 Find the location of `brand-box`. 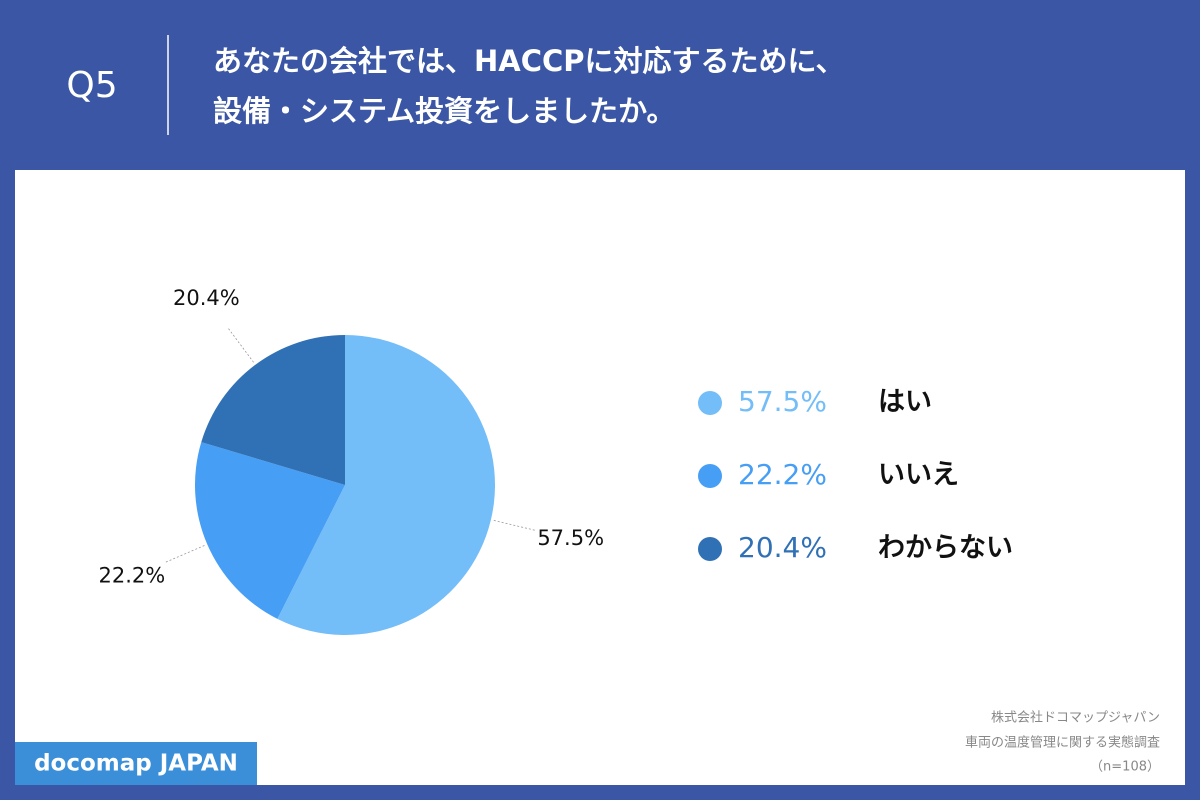

brand-box is located at coordinates (136, 763).